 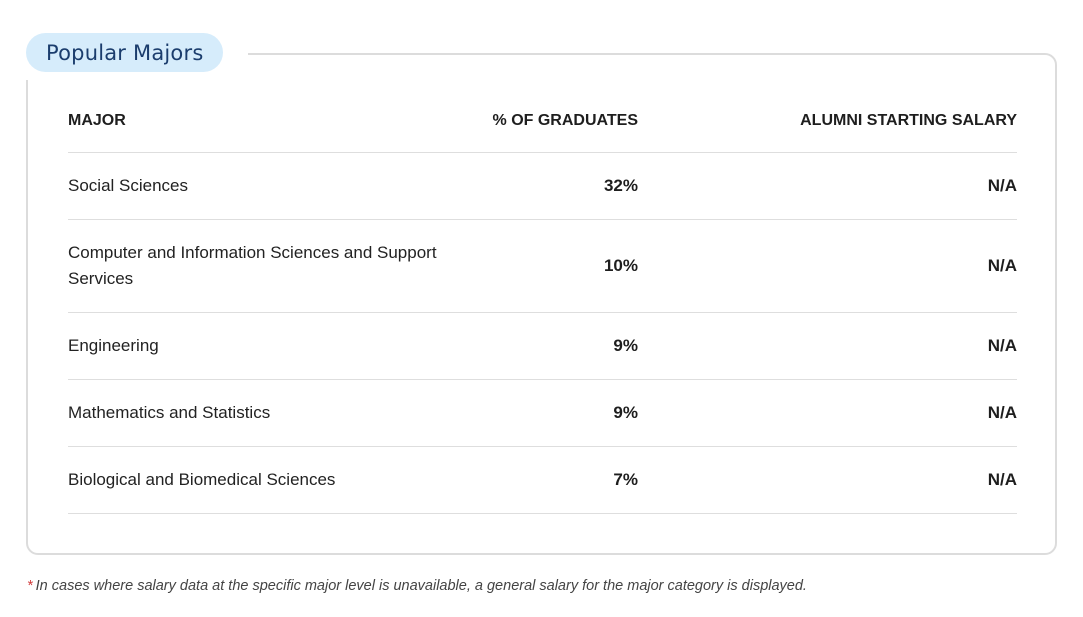 What do you see at coordinates (542, 186) in the screenshot?
I see `table-row: Social Sciences 32% N/A` at bounding box center [542, 186].